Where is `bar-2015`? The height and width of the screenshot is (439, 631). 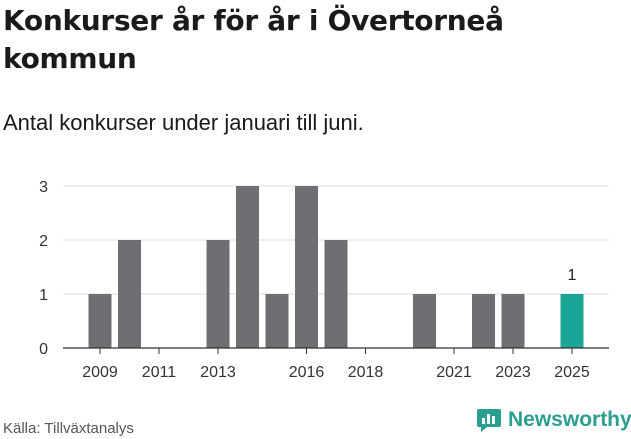
bar-2015 is located at coordinates (277, 321).